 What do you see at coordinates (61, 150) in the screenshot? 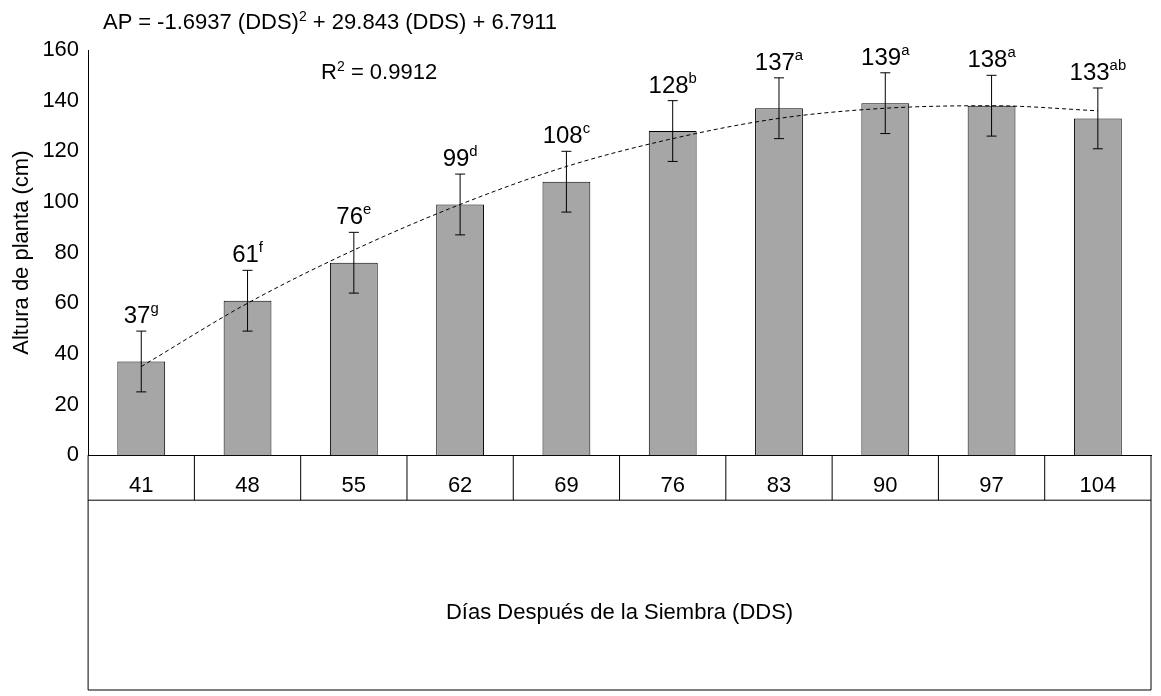
I see `y-tick-label: 120` at bounding box center [61, 150].